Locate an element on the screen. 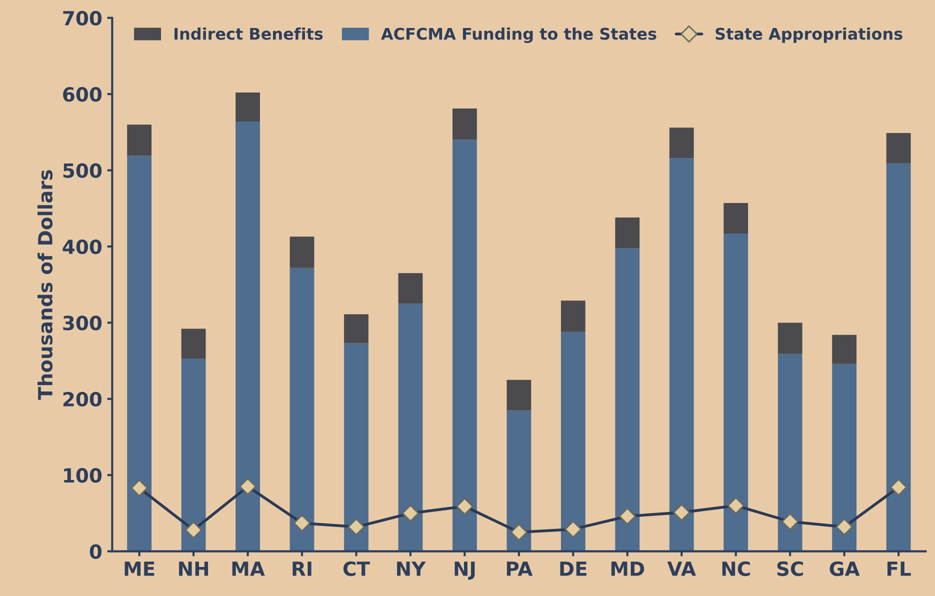 This screenshot has height=596, width=935. legend-label: Indirect Benefits is located at coordinates (248, 33).